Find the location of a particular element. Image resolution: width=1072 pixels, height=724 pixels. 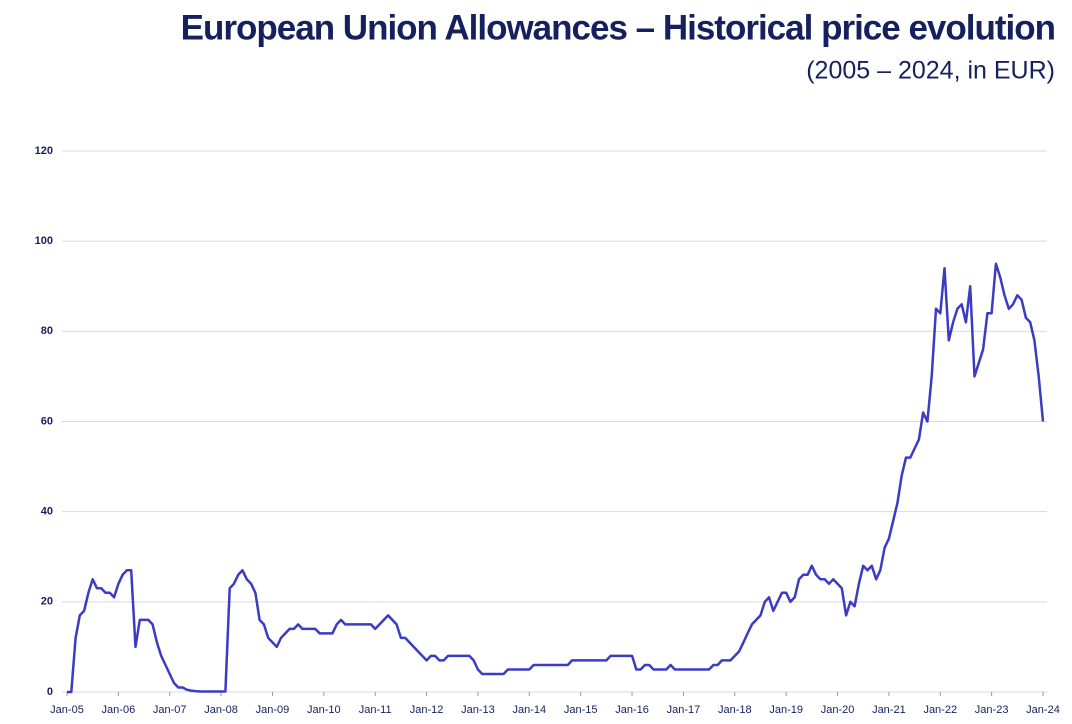

x-tick-label: Jan-23 is located at coordinates (992, 710).